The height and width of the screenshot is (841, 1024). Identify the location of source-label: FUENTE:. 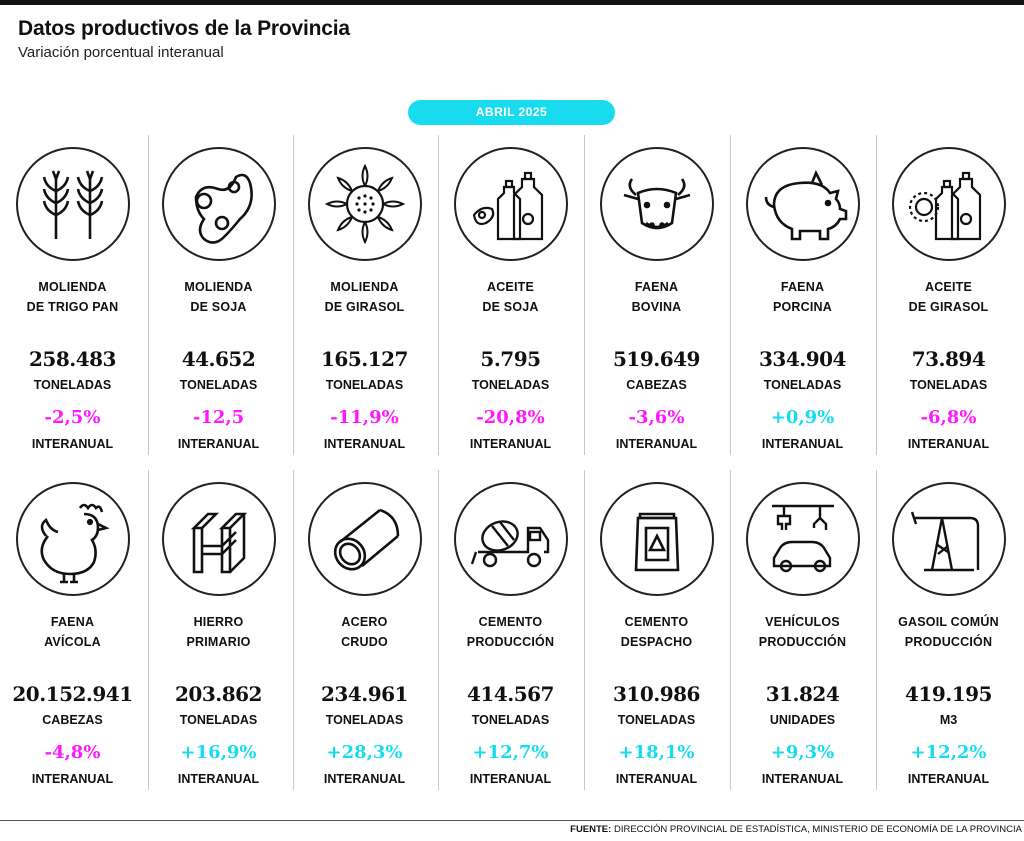
(591, 829).